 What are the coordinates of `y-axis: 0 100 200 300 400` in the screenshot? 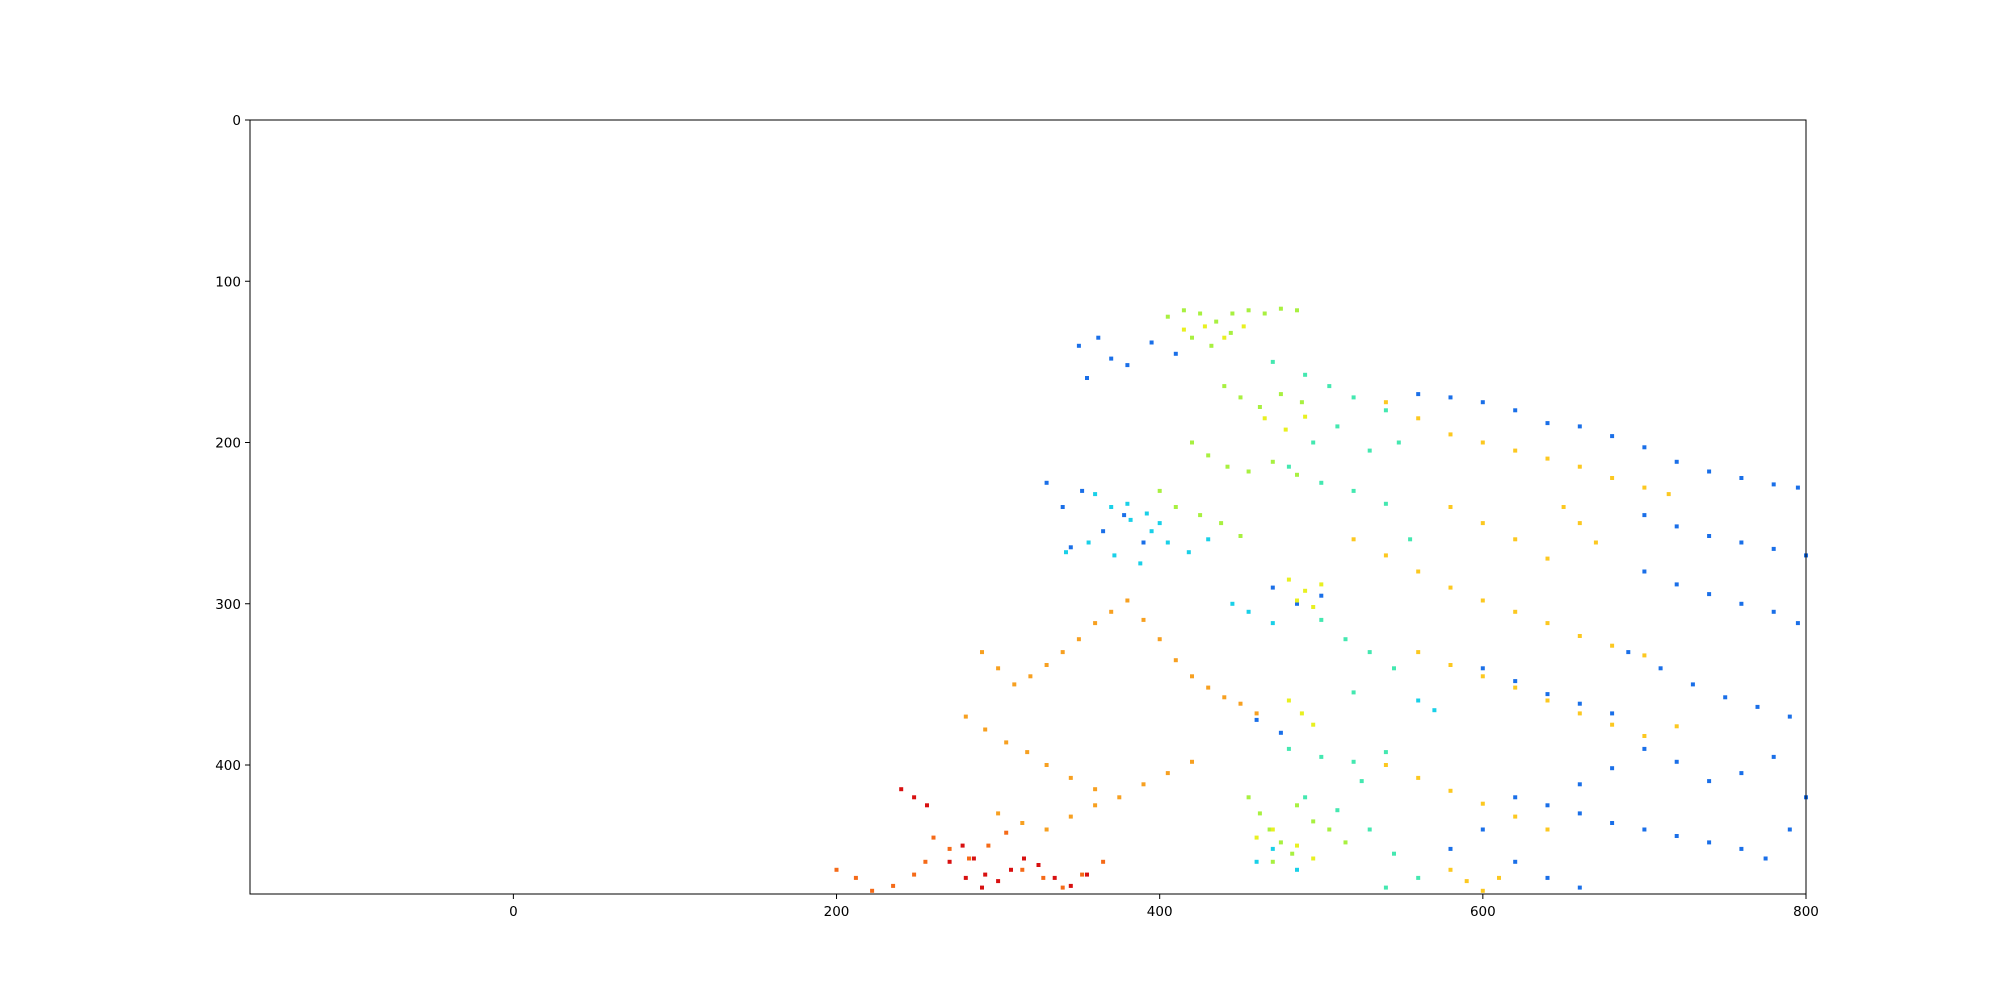 It's located at (232, 443).